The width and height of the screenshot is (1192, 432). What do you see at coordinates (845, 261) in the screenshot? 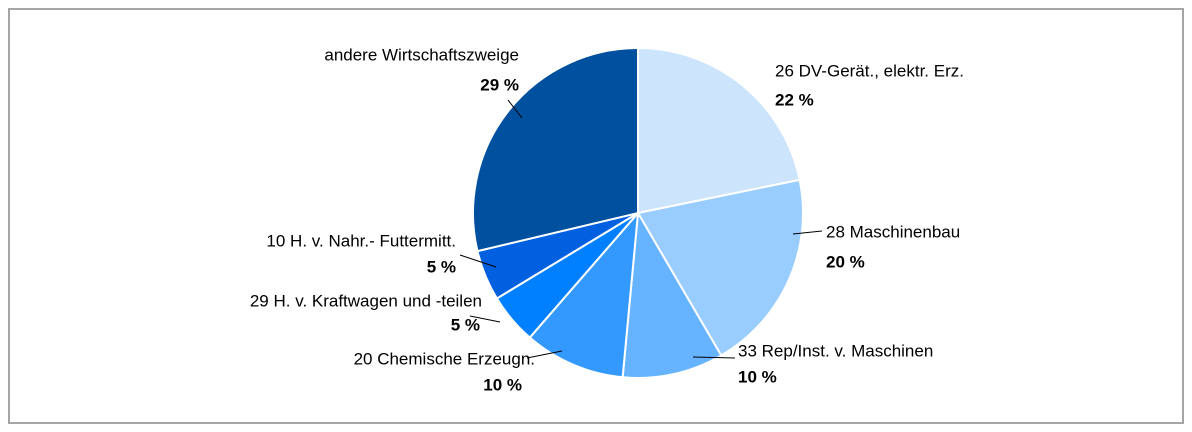
I see `value-label: 20 %` at bounding box center [845, 261].